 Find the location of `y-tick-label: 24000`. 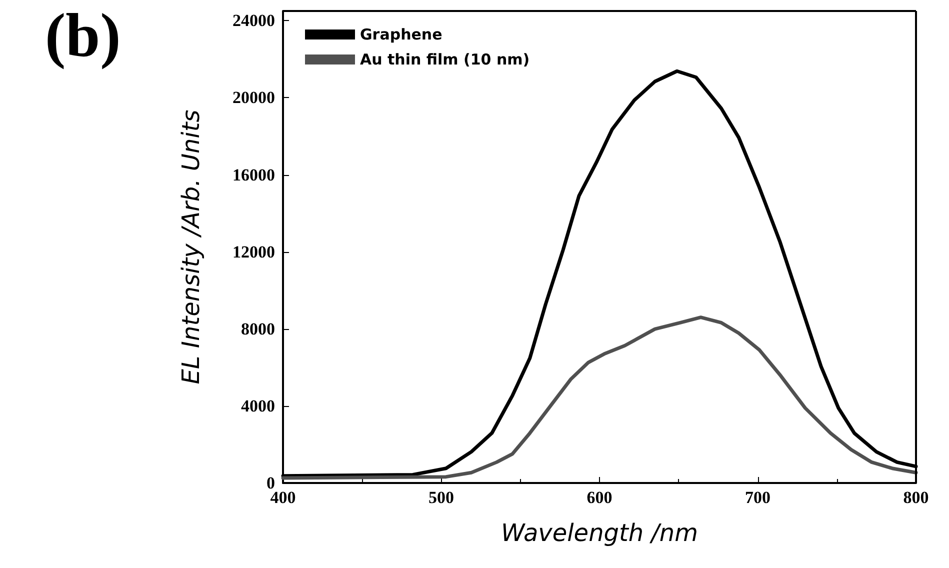

y-tick-label: 24000 is located at coordinates (253, 20).